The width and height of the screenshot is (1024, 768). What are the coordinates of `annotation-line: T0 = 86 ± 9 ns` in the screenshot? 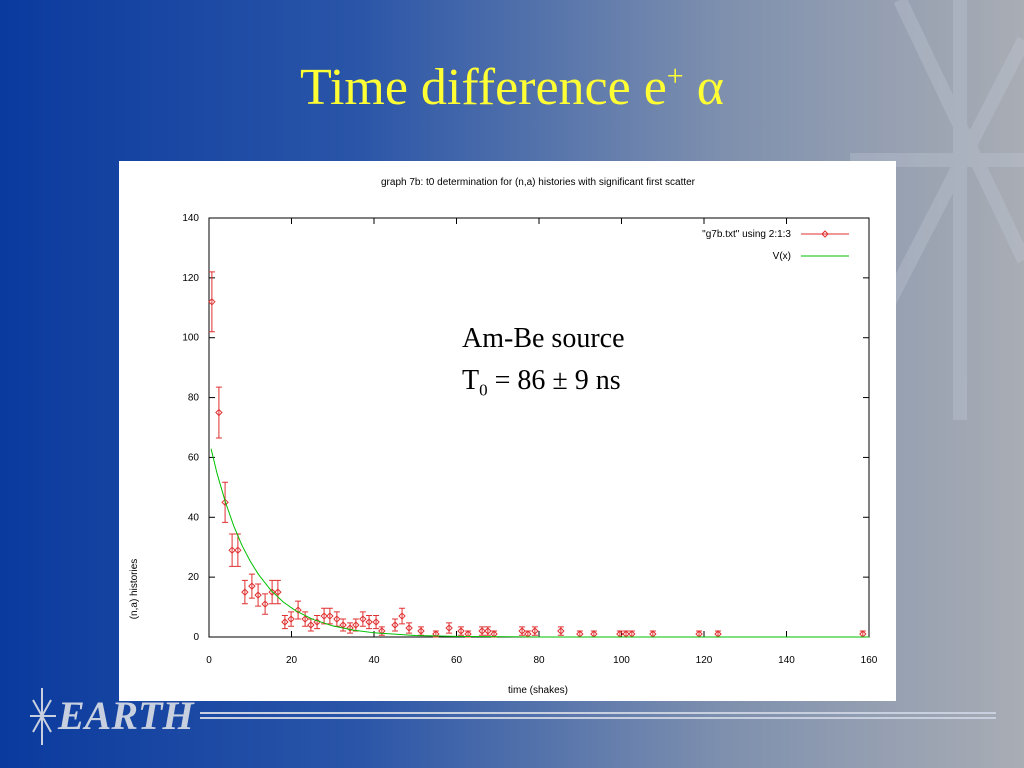 It's located at (541, 382).